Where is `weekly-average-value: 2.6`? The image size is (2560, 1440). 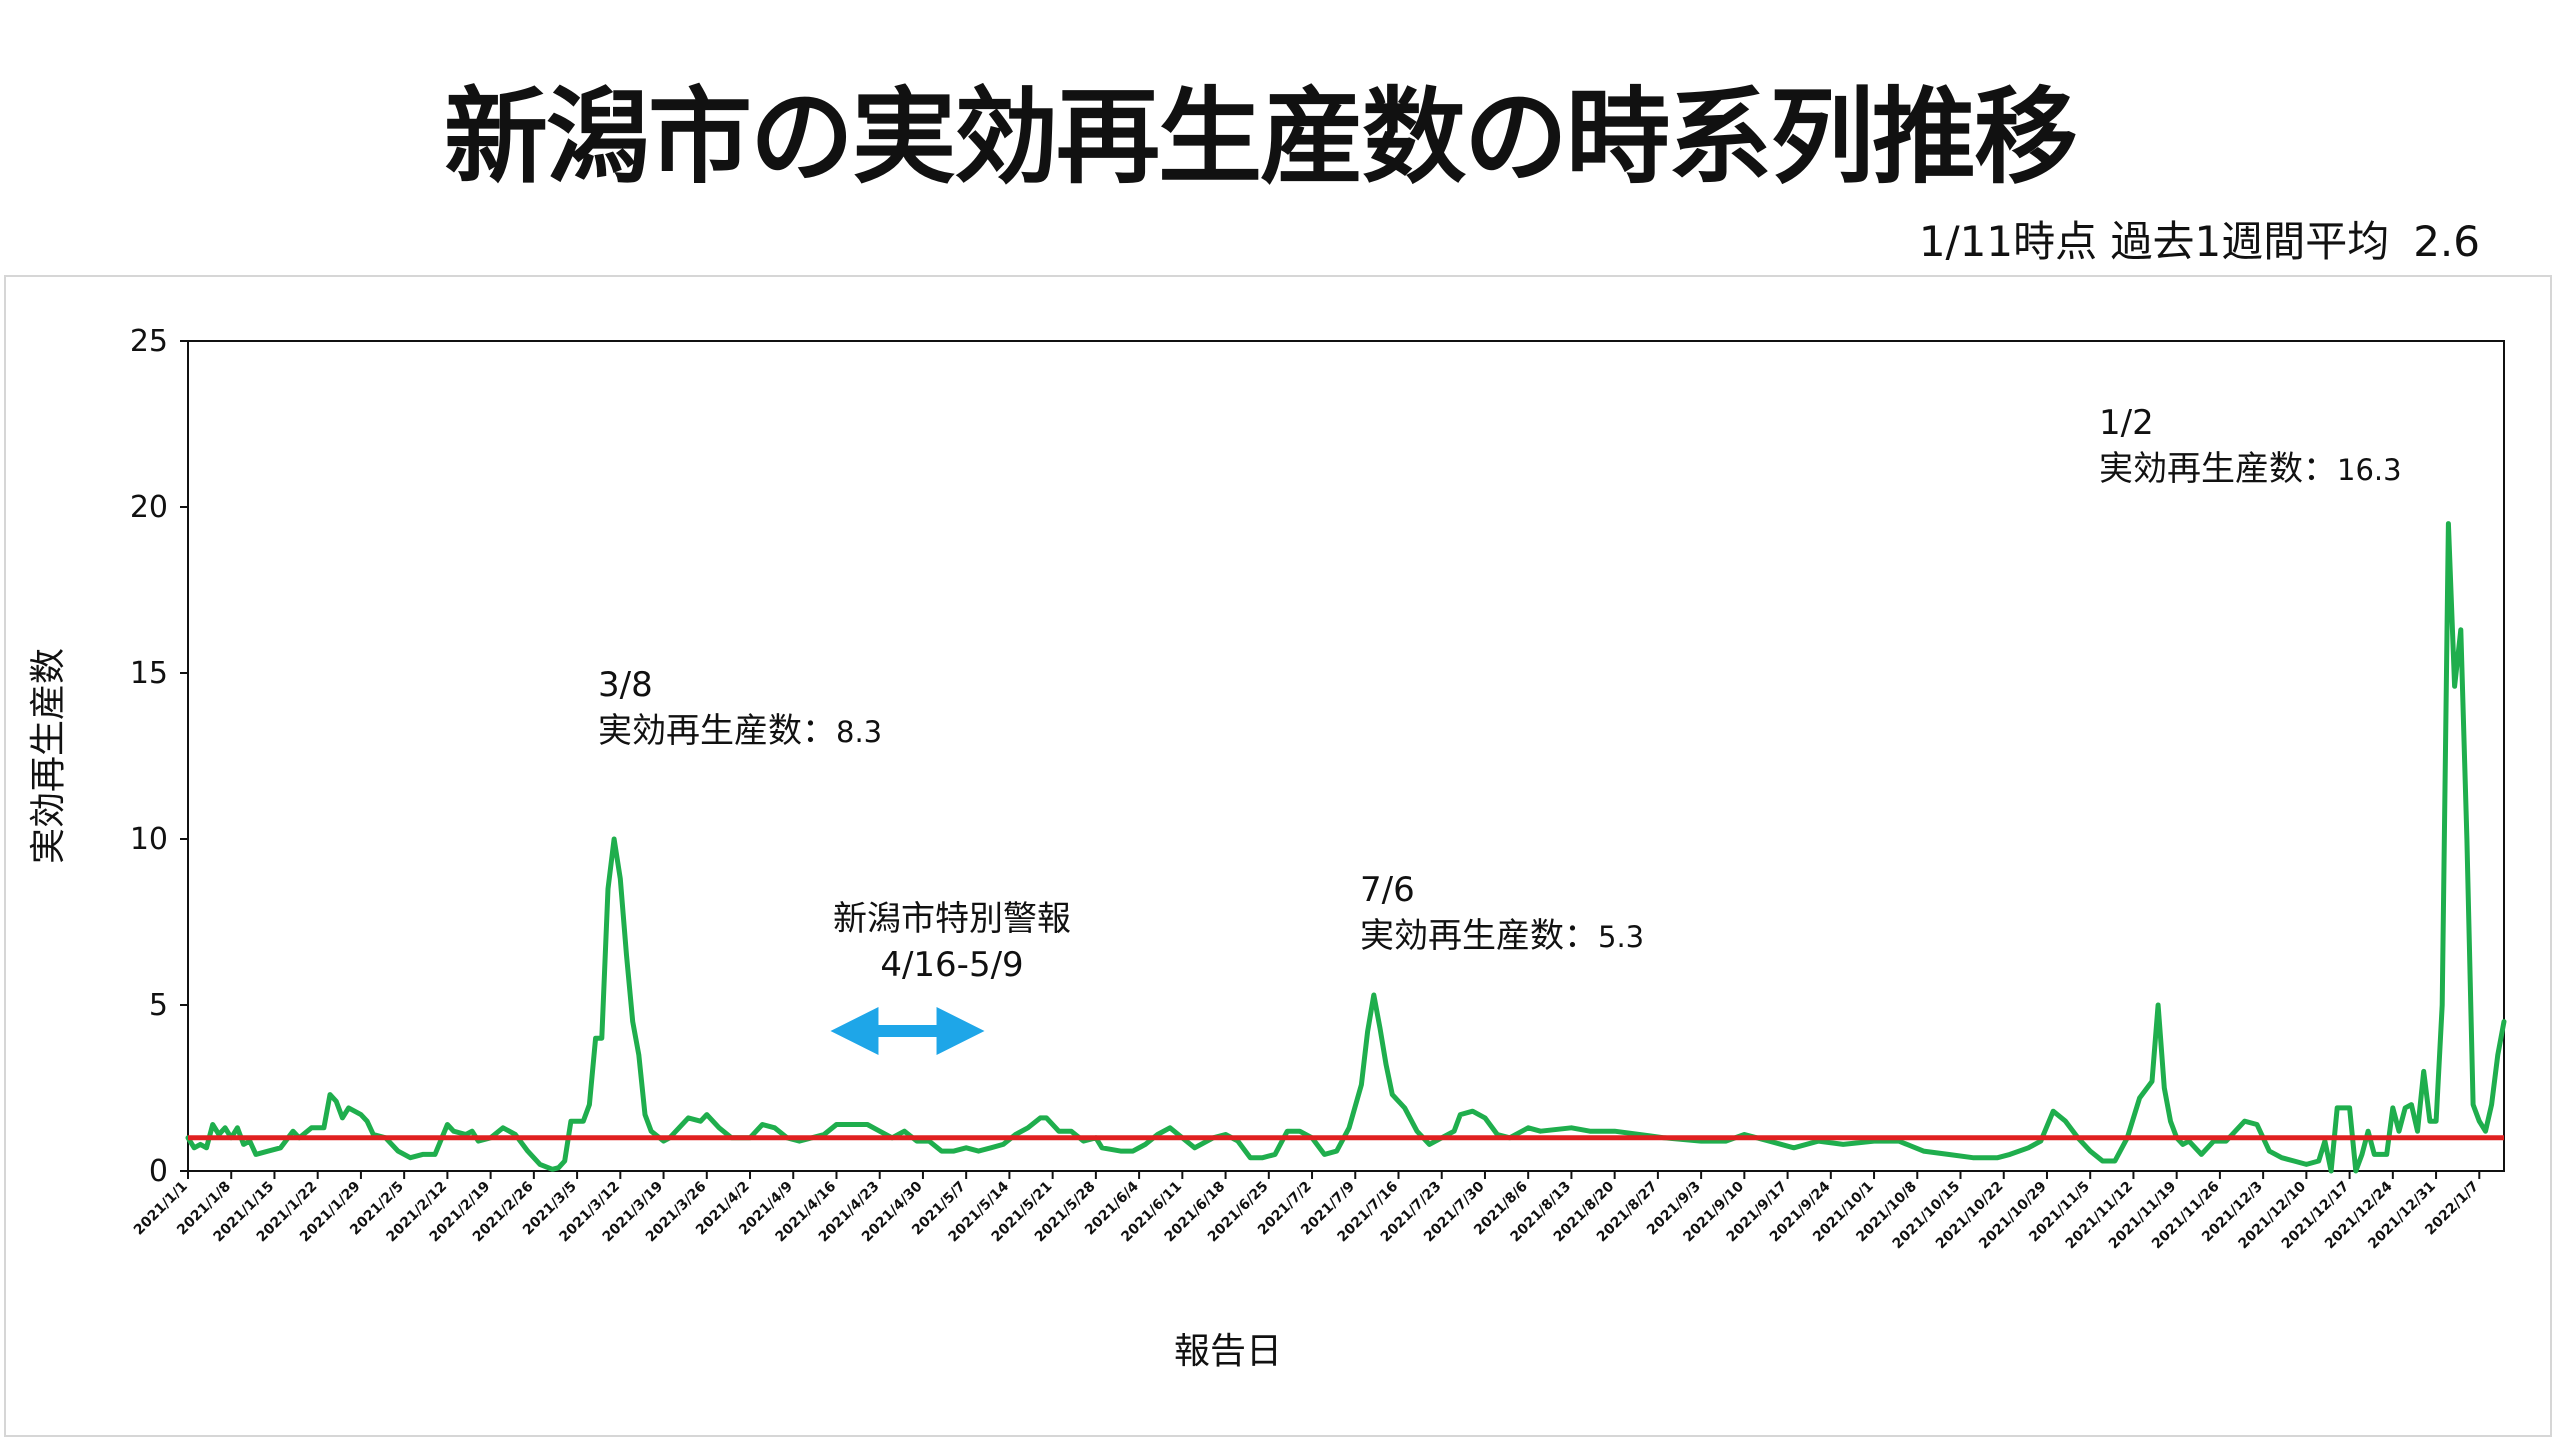 weekly-average-value: 2.6 is located at coordinates (2446, 241).